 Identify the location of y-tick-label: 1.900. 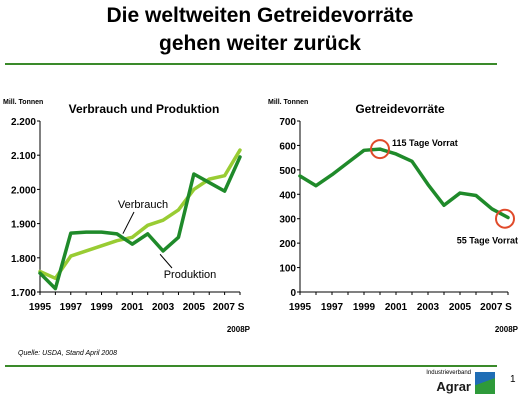
(23, 225).